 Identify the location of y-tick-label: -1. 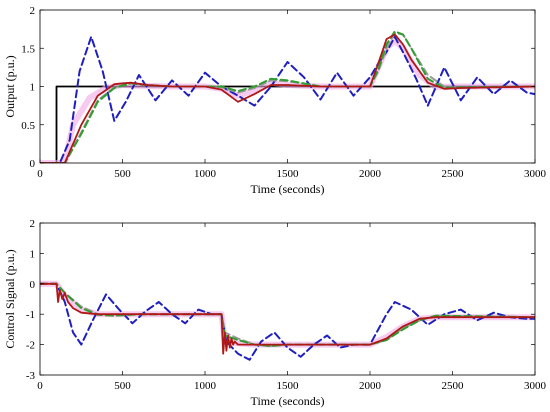
(30, 315).